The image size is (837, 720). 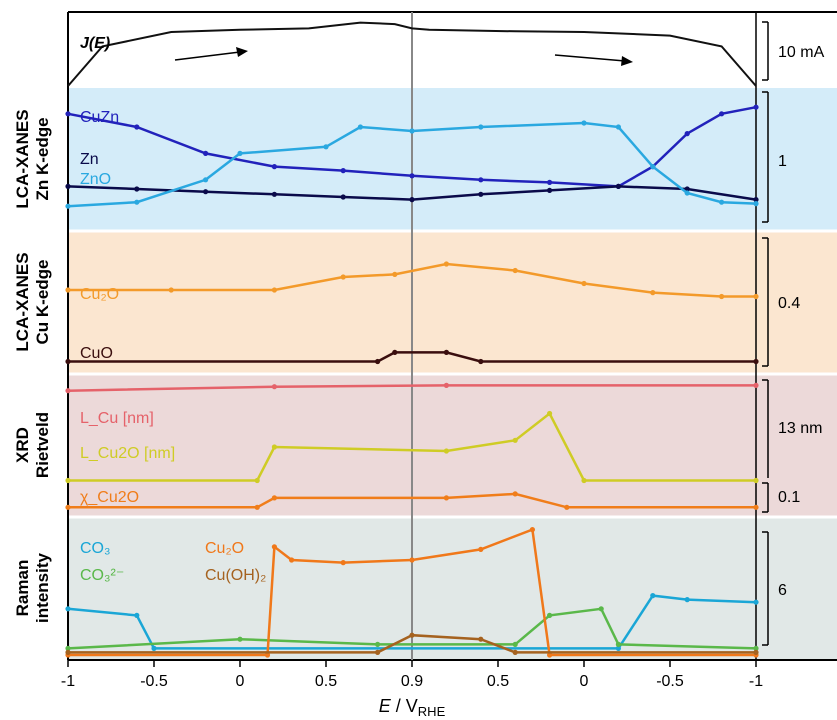 I want to click on label-zn-line1: LCA-XANES, so click(x=22, y=158).